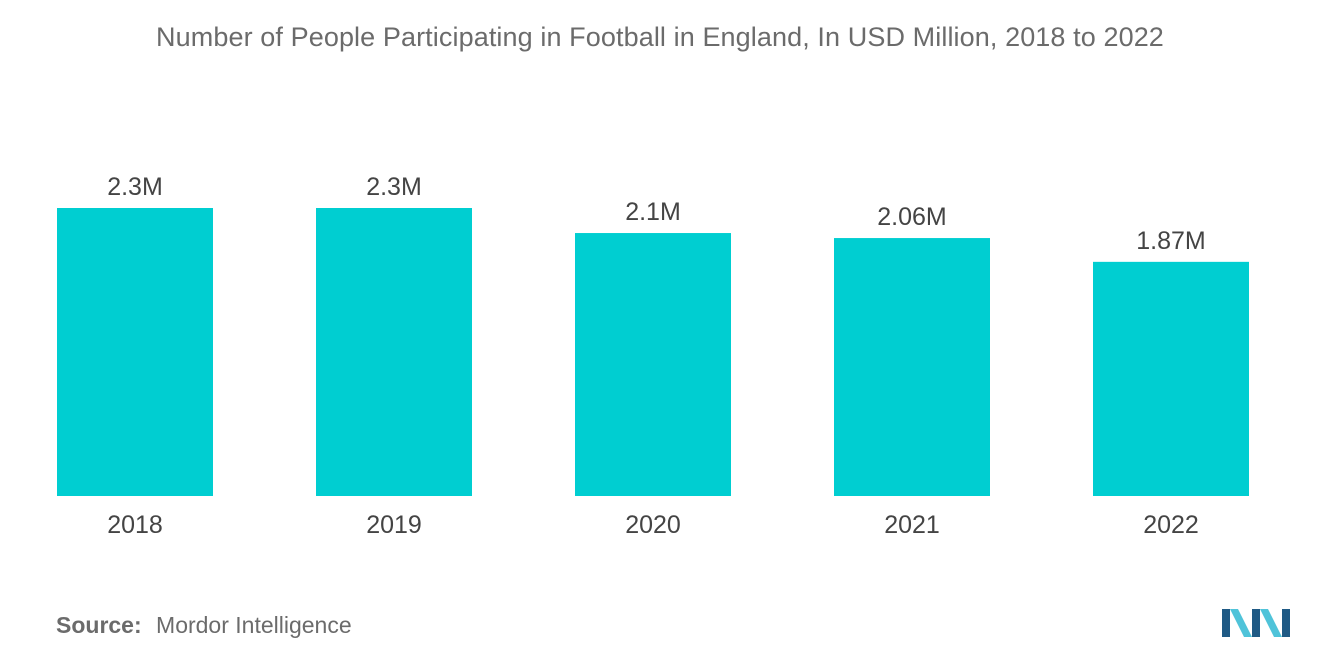 This screenshot has width=1320, height=665. What do you see at coordinates (911, 217) in the screenshot?
I see `data-label-2021: 2.06M` at bounding box center [911, 217].